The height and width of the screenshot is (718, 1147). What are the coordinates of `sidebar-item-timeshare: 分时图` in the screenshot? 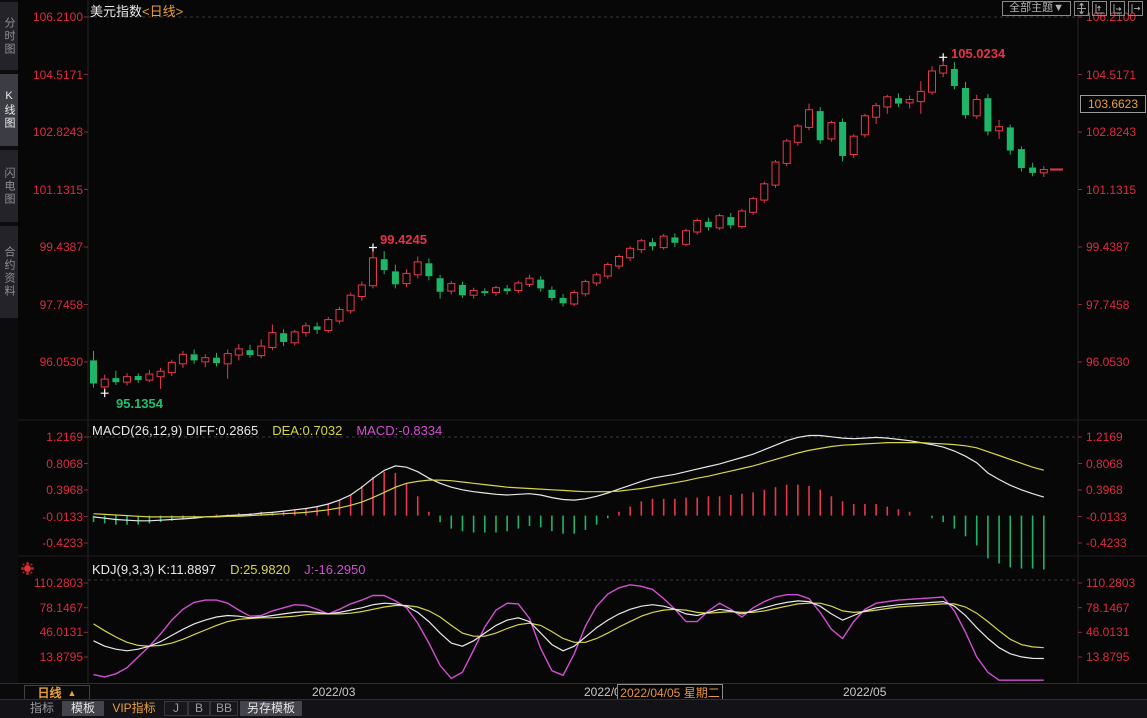 It's located at (9, 36).